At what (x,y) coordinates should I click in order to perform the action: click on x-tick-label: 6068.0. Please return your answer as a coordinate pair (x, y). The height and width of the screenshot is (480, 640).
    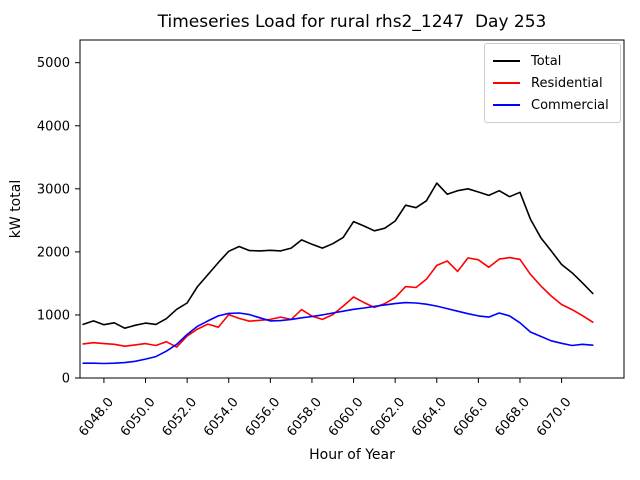
    Looking at the image, I should click on (512, 417).